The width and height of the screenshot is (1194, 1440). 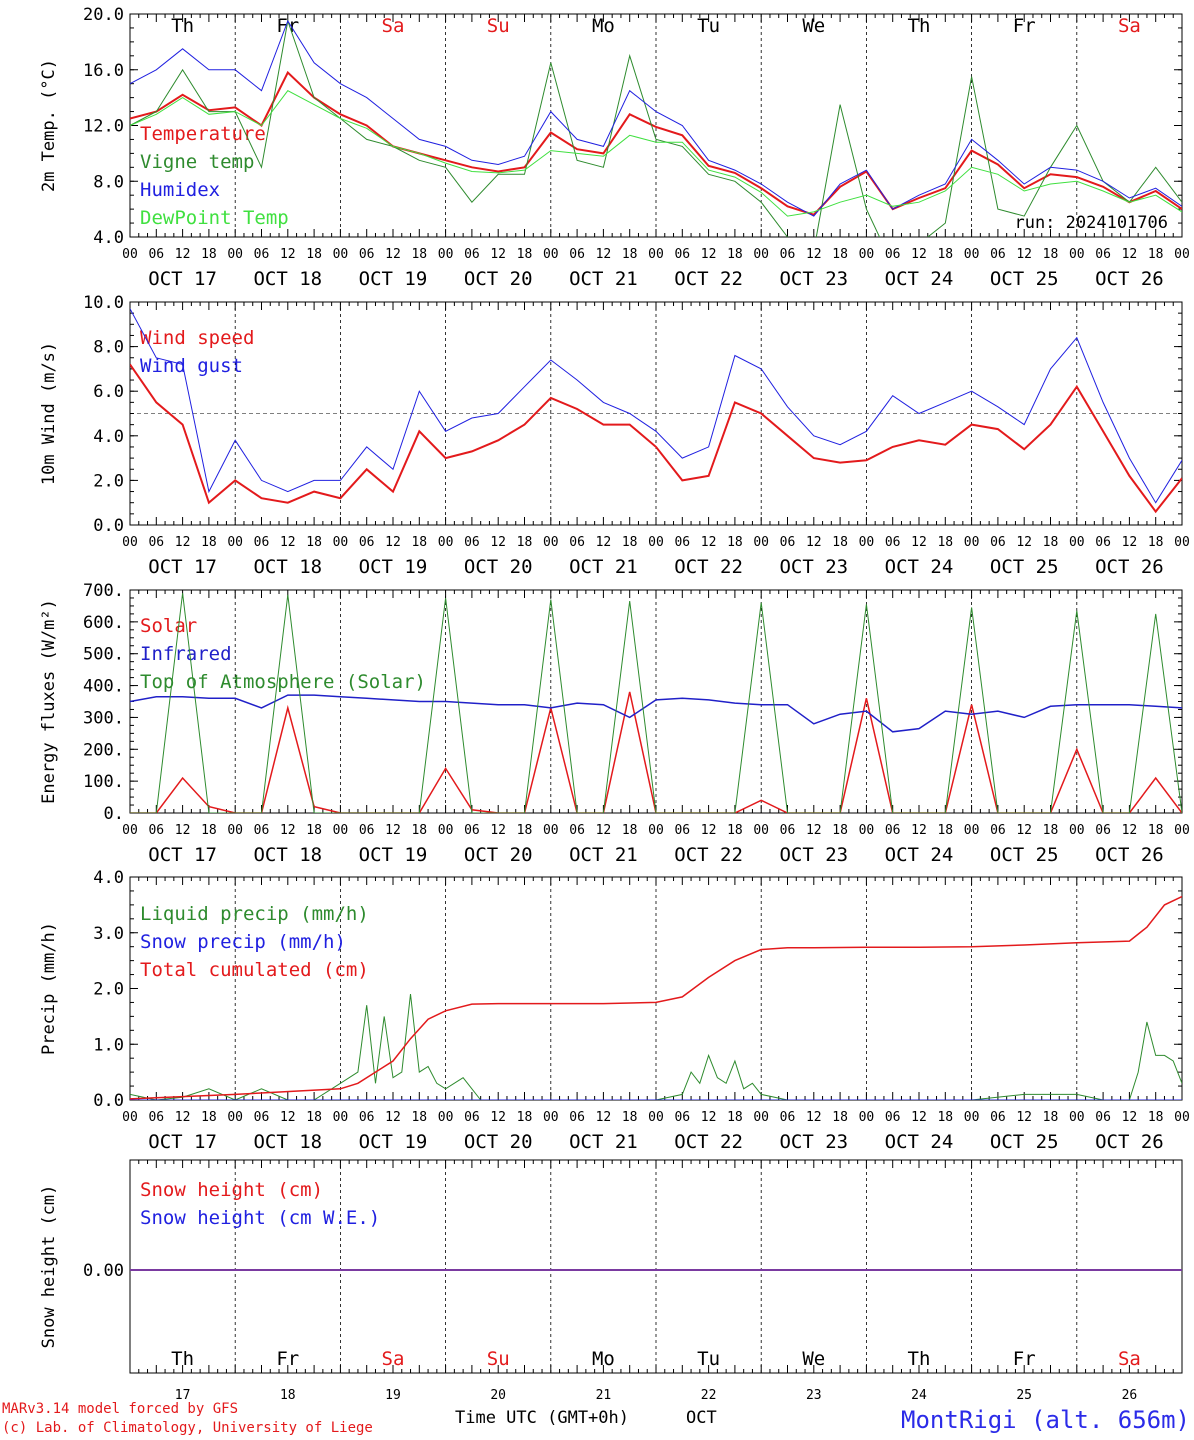 What do you see at coordinates (393, 279) in the screenshot?
I see `date-label: OCT 19` at bounding box center [393, 279].